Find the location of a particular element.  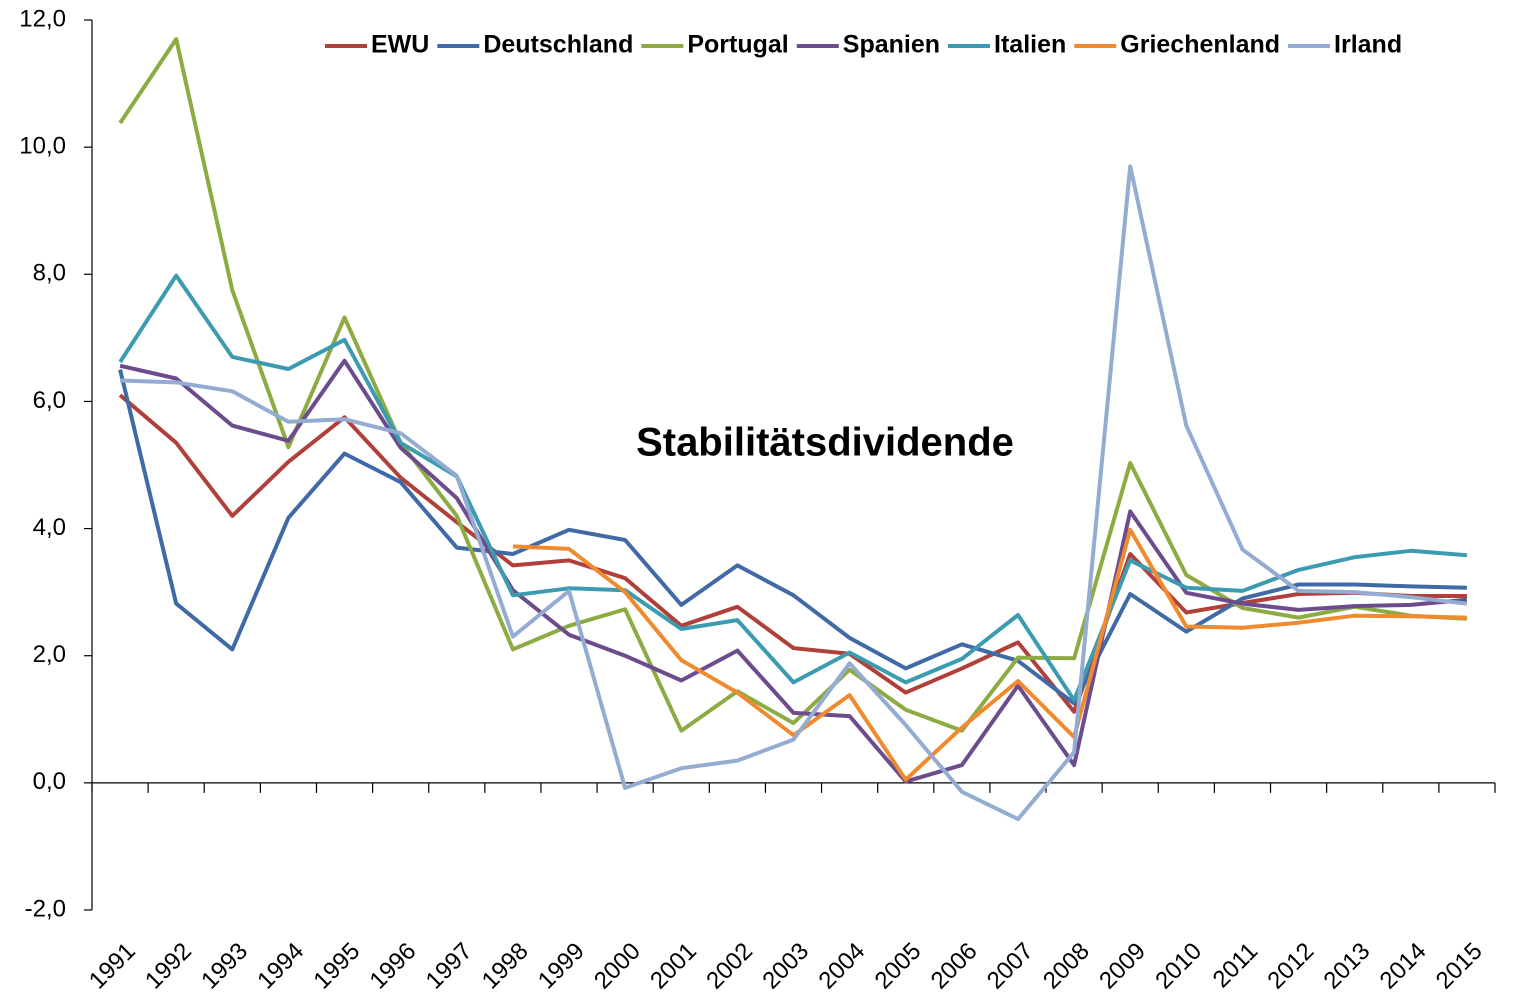

y-tick-label: 12,0 is located at coordinates (42, 18).